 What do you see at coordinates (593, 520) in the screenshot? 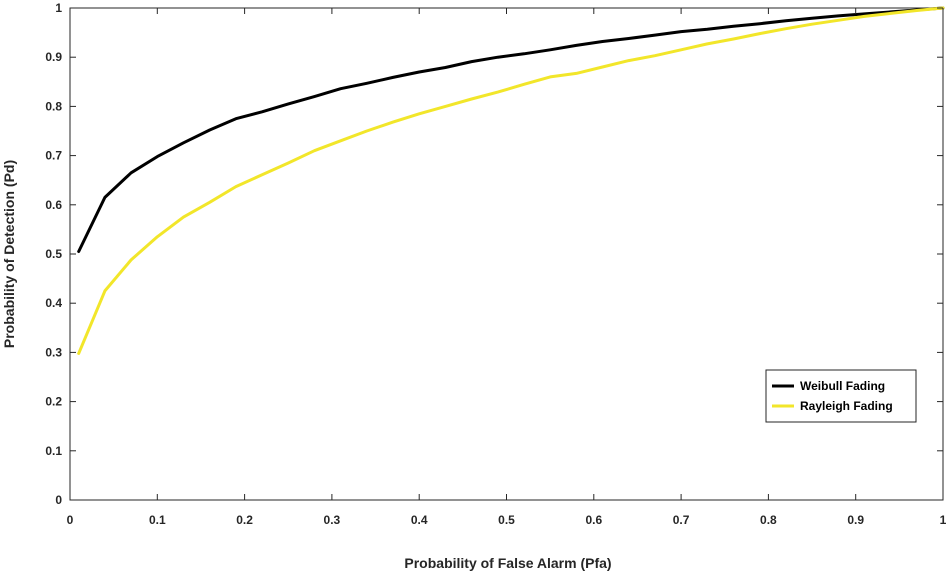
I see `x-tick-label: 0.6` at bounding box center [593, 520].